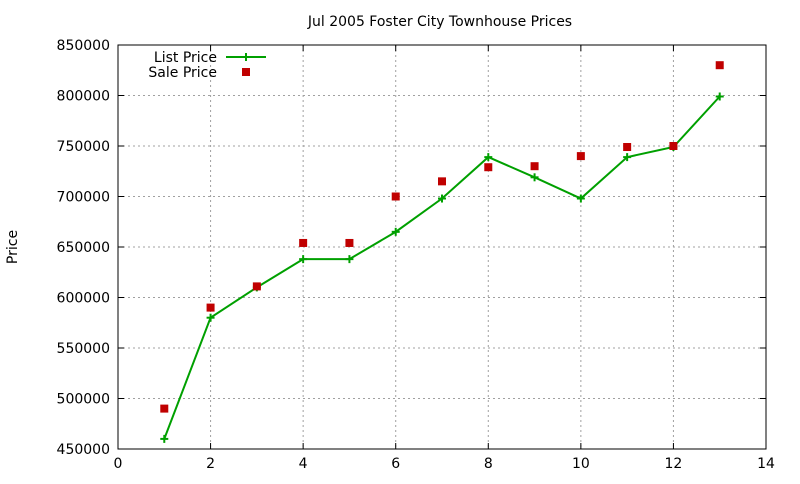 Image resolution: width=800 pixels, height=484 pixels. I want to click on x-tick-label: 6, so click(395, 464).